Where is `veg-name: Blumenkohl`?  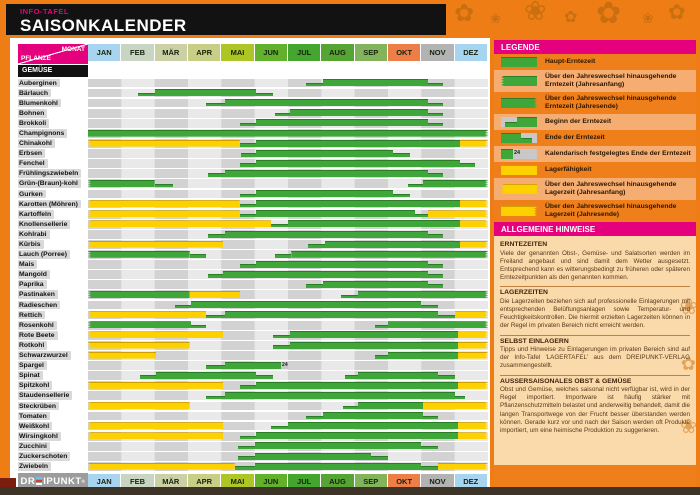
veg-name: Blumenkohl is located at coordinates (39, 103).